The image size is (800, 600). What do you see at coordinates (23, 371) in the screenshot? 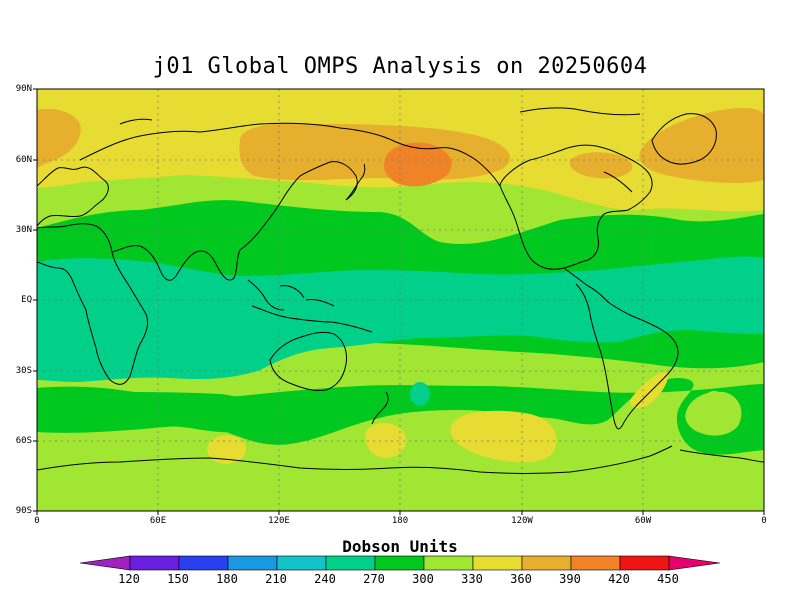
I see `y-axis-label: 30S` at bounding box center [23, 371].